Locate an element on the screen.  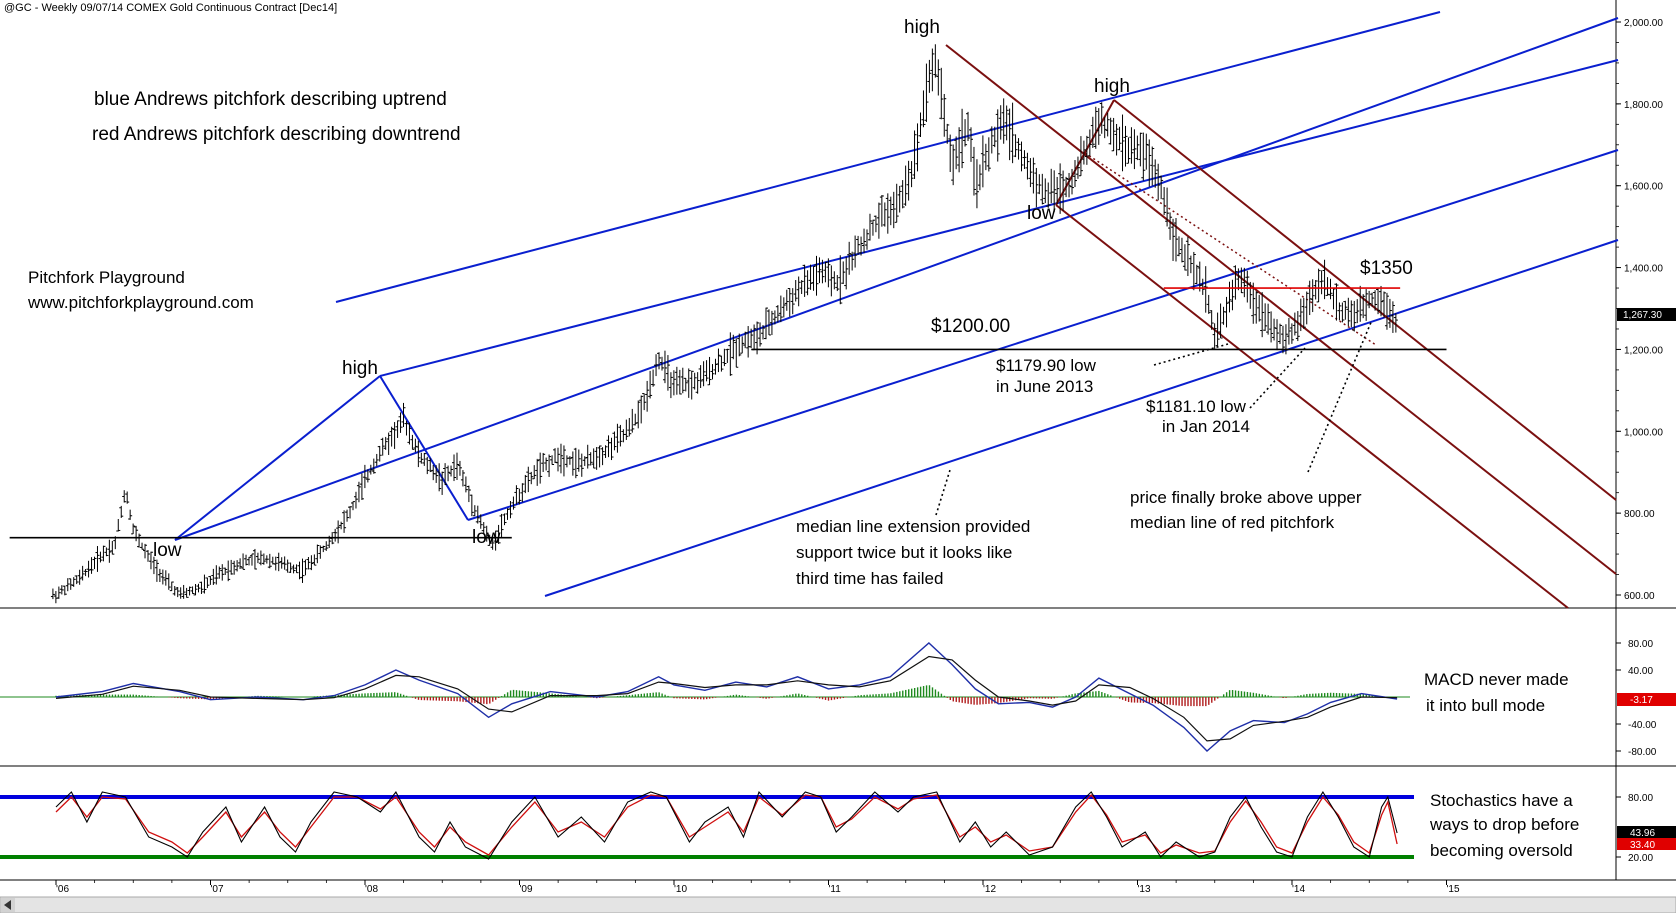
annotation-june-2013-line1: $1179.90 low is located at coordinates (1046, 365).